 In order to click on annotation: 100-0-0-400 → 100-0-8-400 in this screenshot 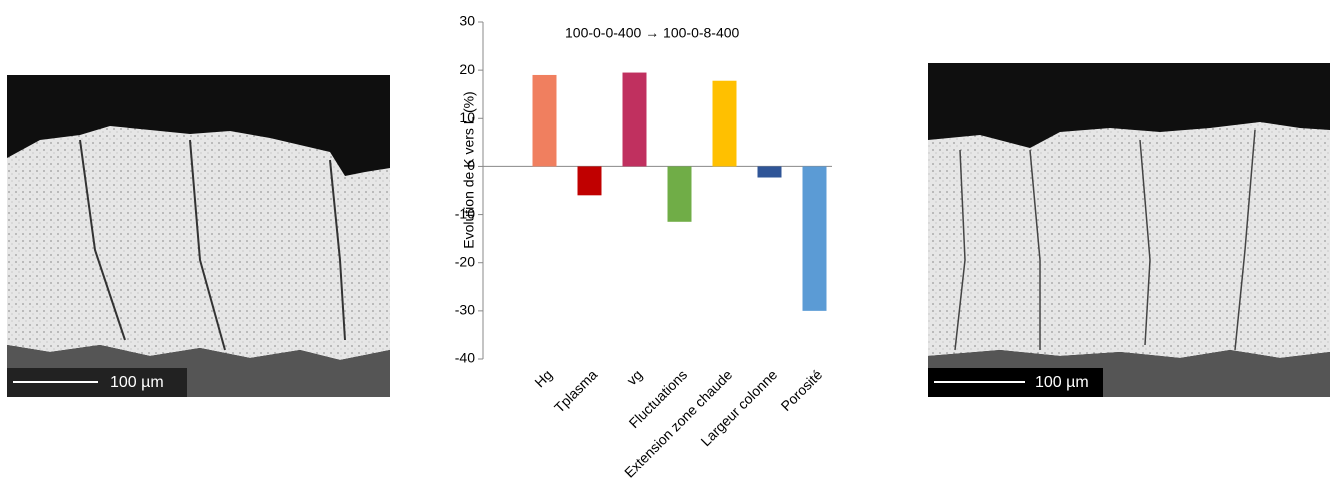, I will do `click(652, 33)`.